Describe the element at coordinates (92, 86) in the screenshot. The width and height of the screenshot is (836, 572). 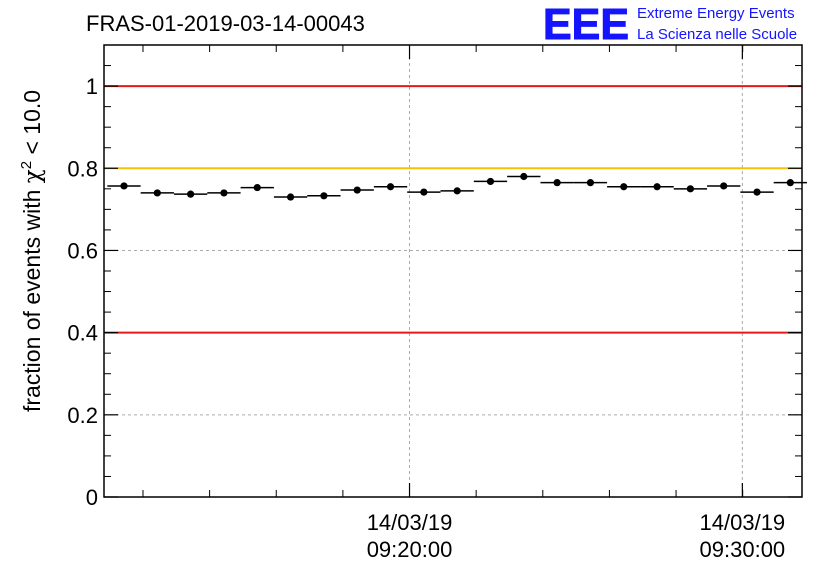
I see `y-tick-label: 1` at that location.